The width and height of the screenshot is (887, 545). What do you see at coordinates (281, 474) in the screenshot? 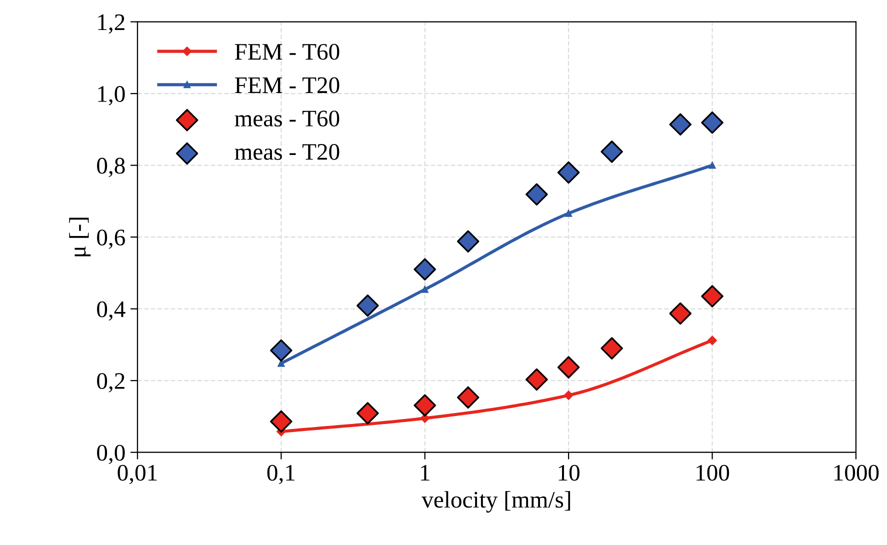
I see `x-tick-label: 0,1` at bounding box center [281, 474].